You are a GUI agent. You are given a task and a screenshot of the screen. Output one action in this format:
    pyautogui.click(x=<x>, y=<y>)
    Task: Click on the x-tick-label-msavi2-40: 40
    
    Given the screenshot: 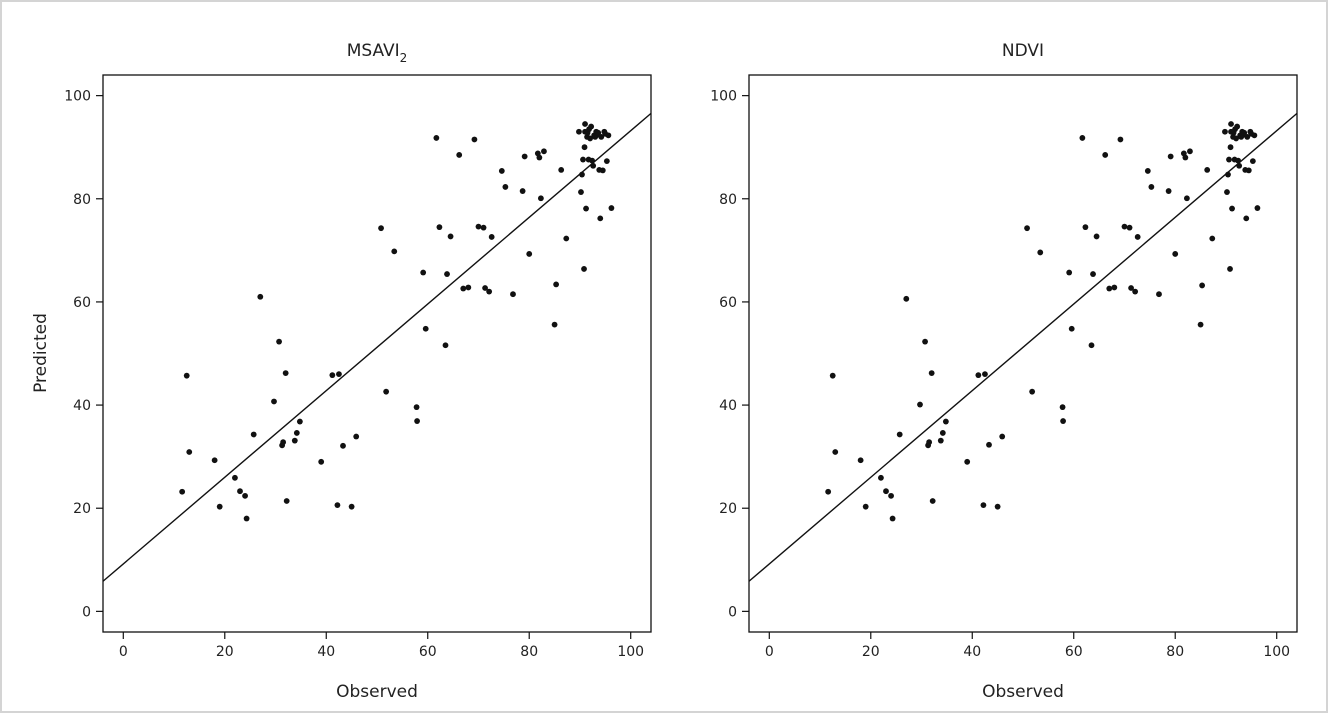 What is the action you would take?
    pyautogui.click(x=326, y=652)
    